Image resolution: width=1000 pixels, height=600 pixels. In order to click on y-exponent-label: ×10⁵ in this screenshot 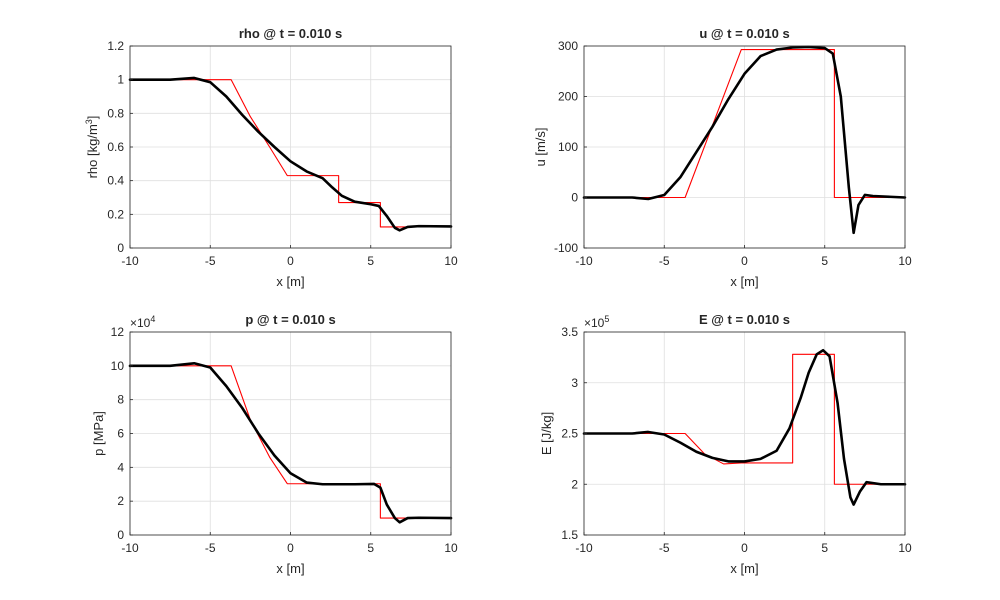, I will do `click(596, 322)`.